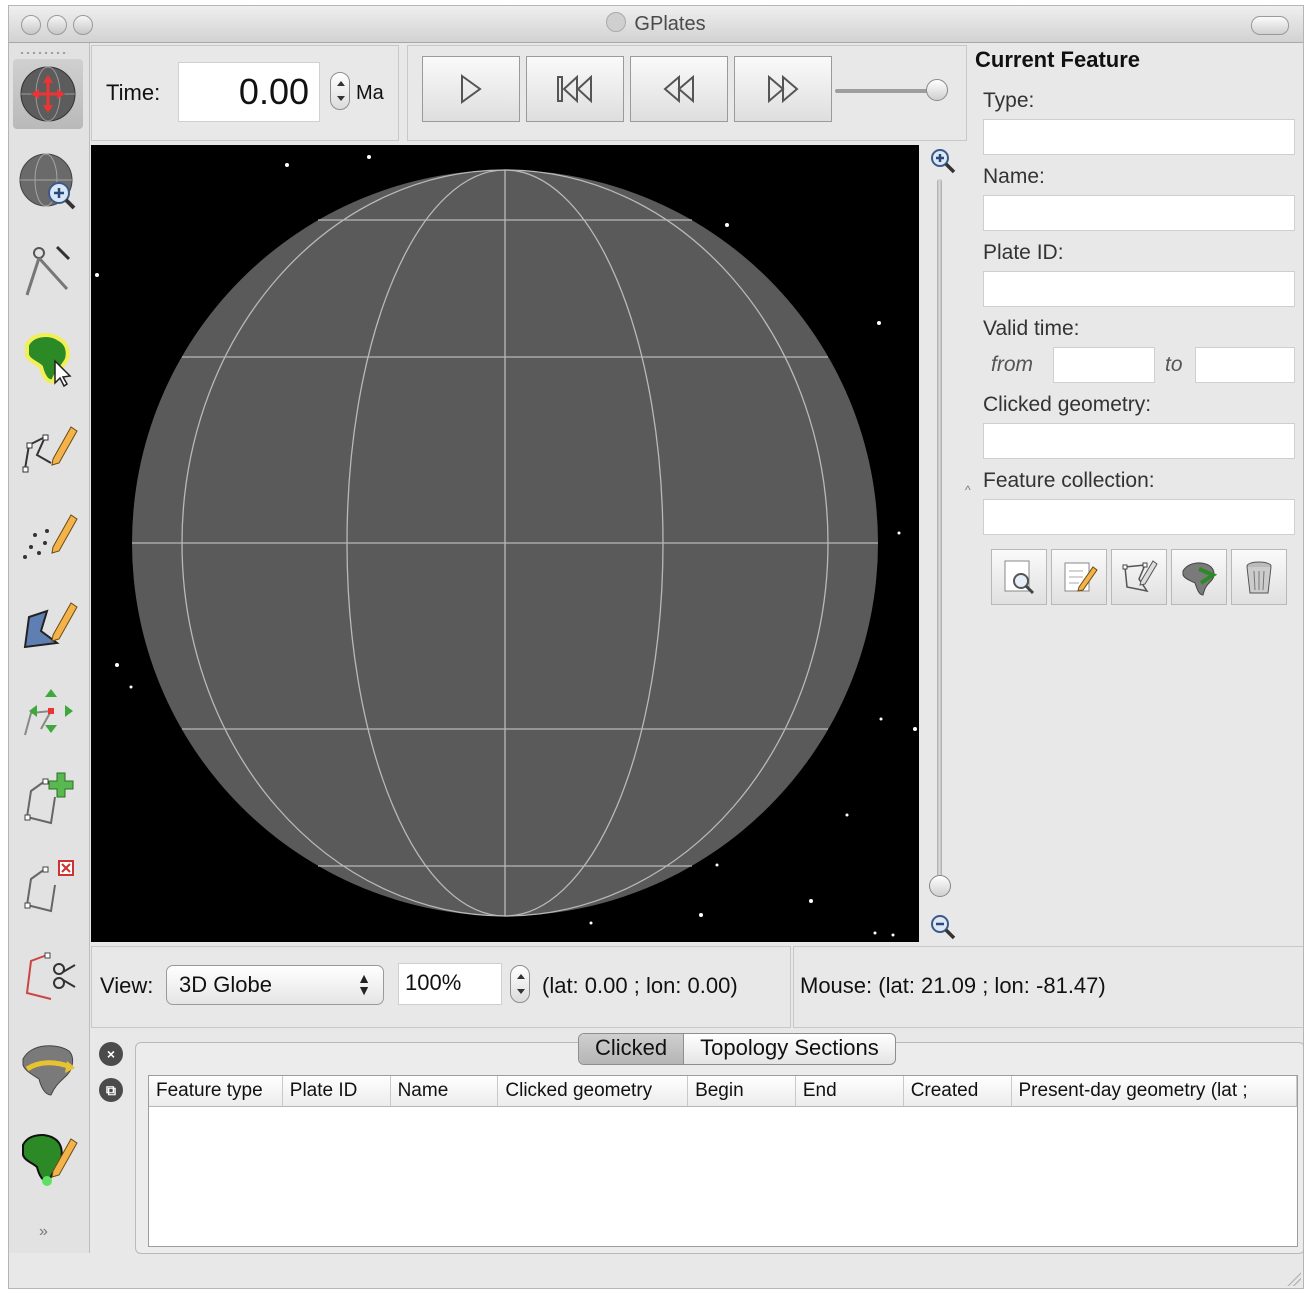  I want to click on move-vertex-tool, so click(48, 710).